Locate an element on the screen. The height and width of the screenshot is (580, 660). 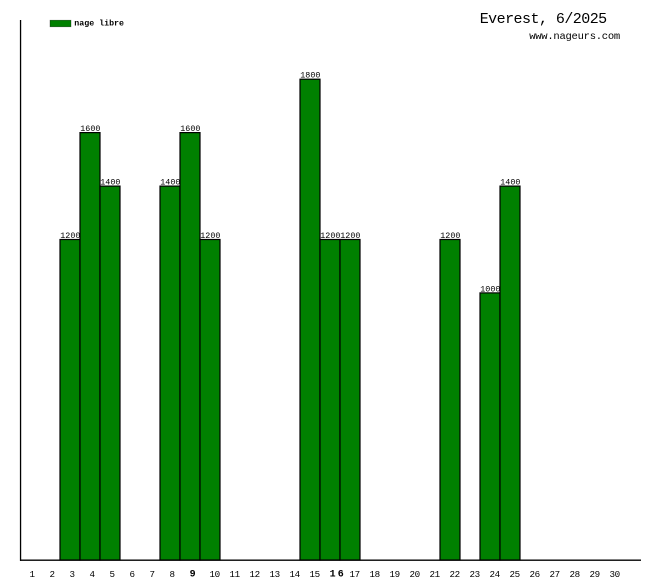
svg-text: nage libre is located at coordinates (99, 24).